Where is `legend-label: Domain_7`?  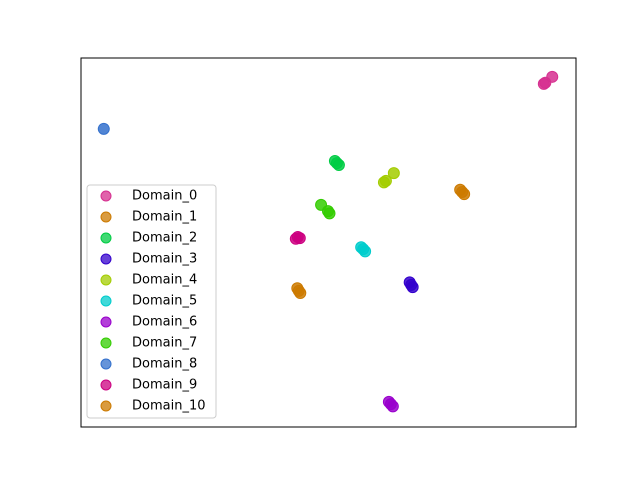
legend-label: Domain_7 is located at coordinates (164, 343).